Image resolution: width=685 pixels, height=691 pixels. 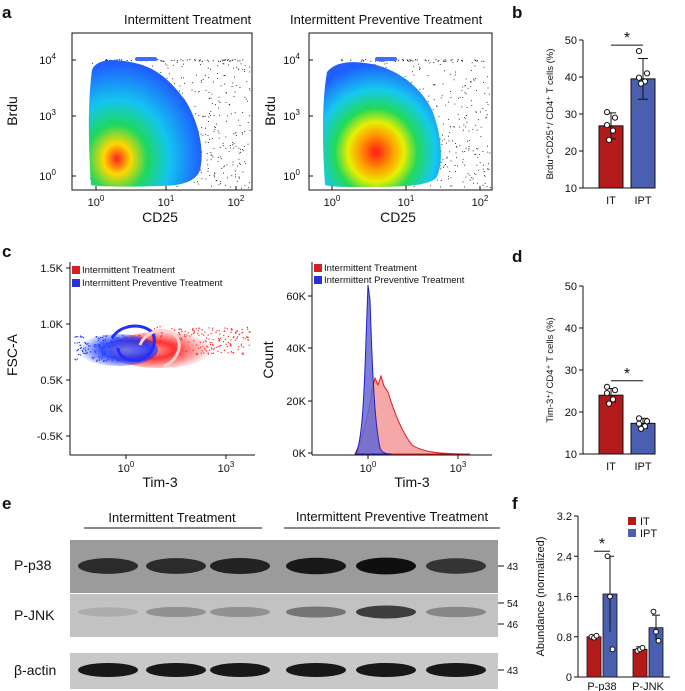 What do you see at coordinates (594, 657) in the screenshot?
I see `bar-it` at bounding box center [594, 657].